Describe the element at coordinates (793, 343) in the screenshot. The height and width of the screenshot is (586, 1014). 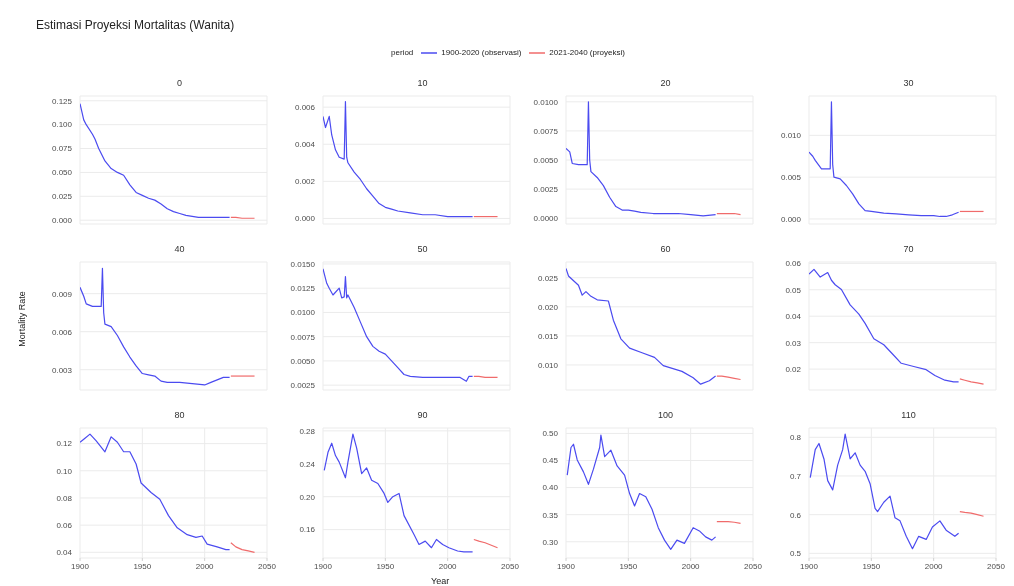
I see `y-tick-label: 0.03` at that location.